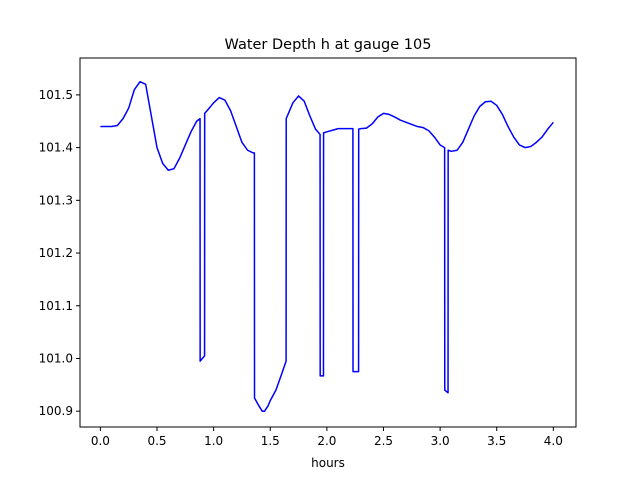 The width and height of the screenshot is (640, 480). Describe the element at coordinates (56, 306) in the screenshot. I see `y-tick-label: 101.1` at that location.